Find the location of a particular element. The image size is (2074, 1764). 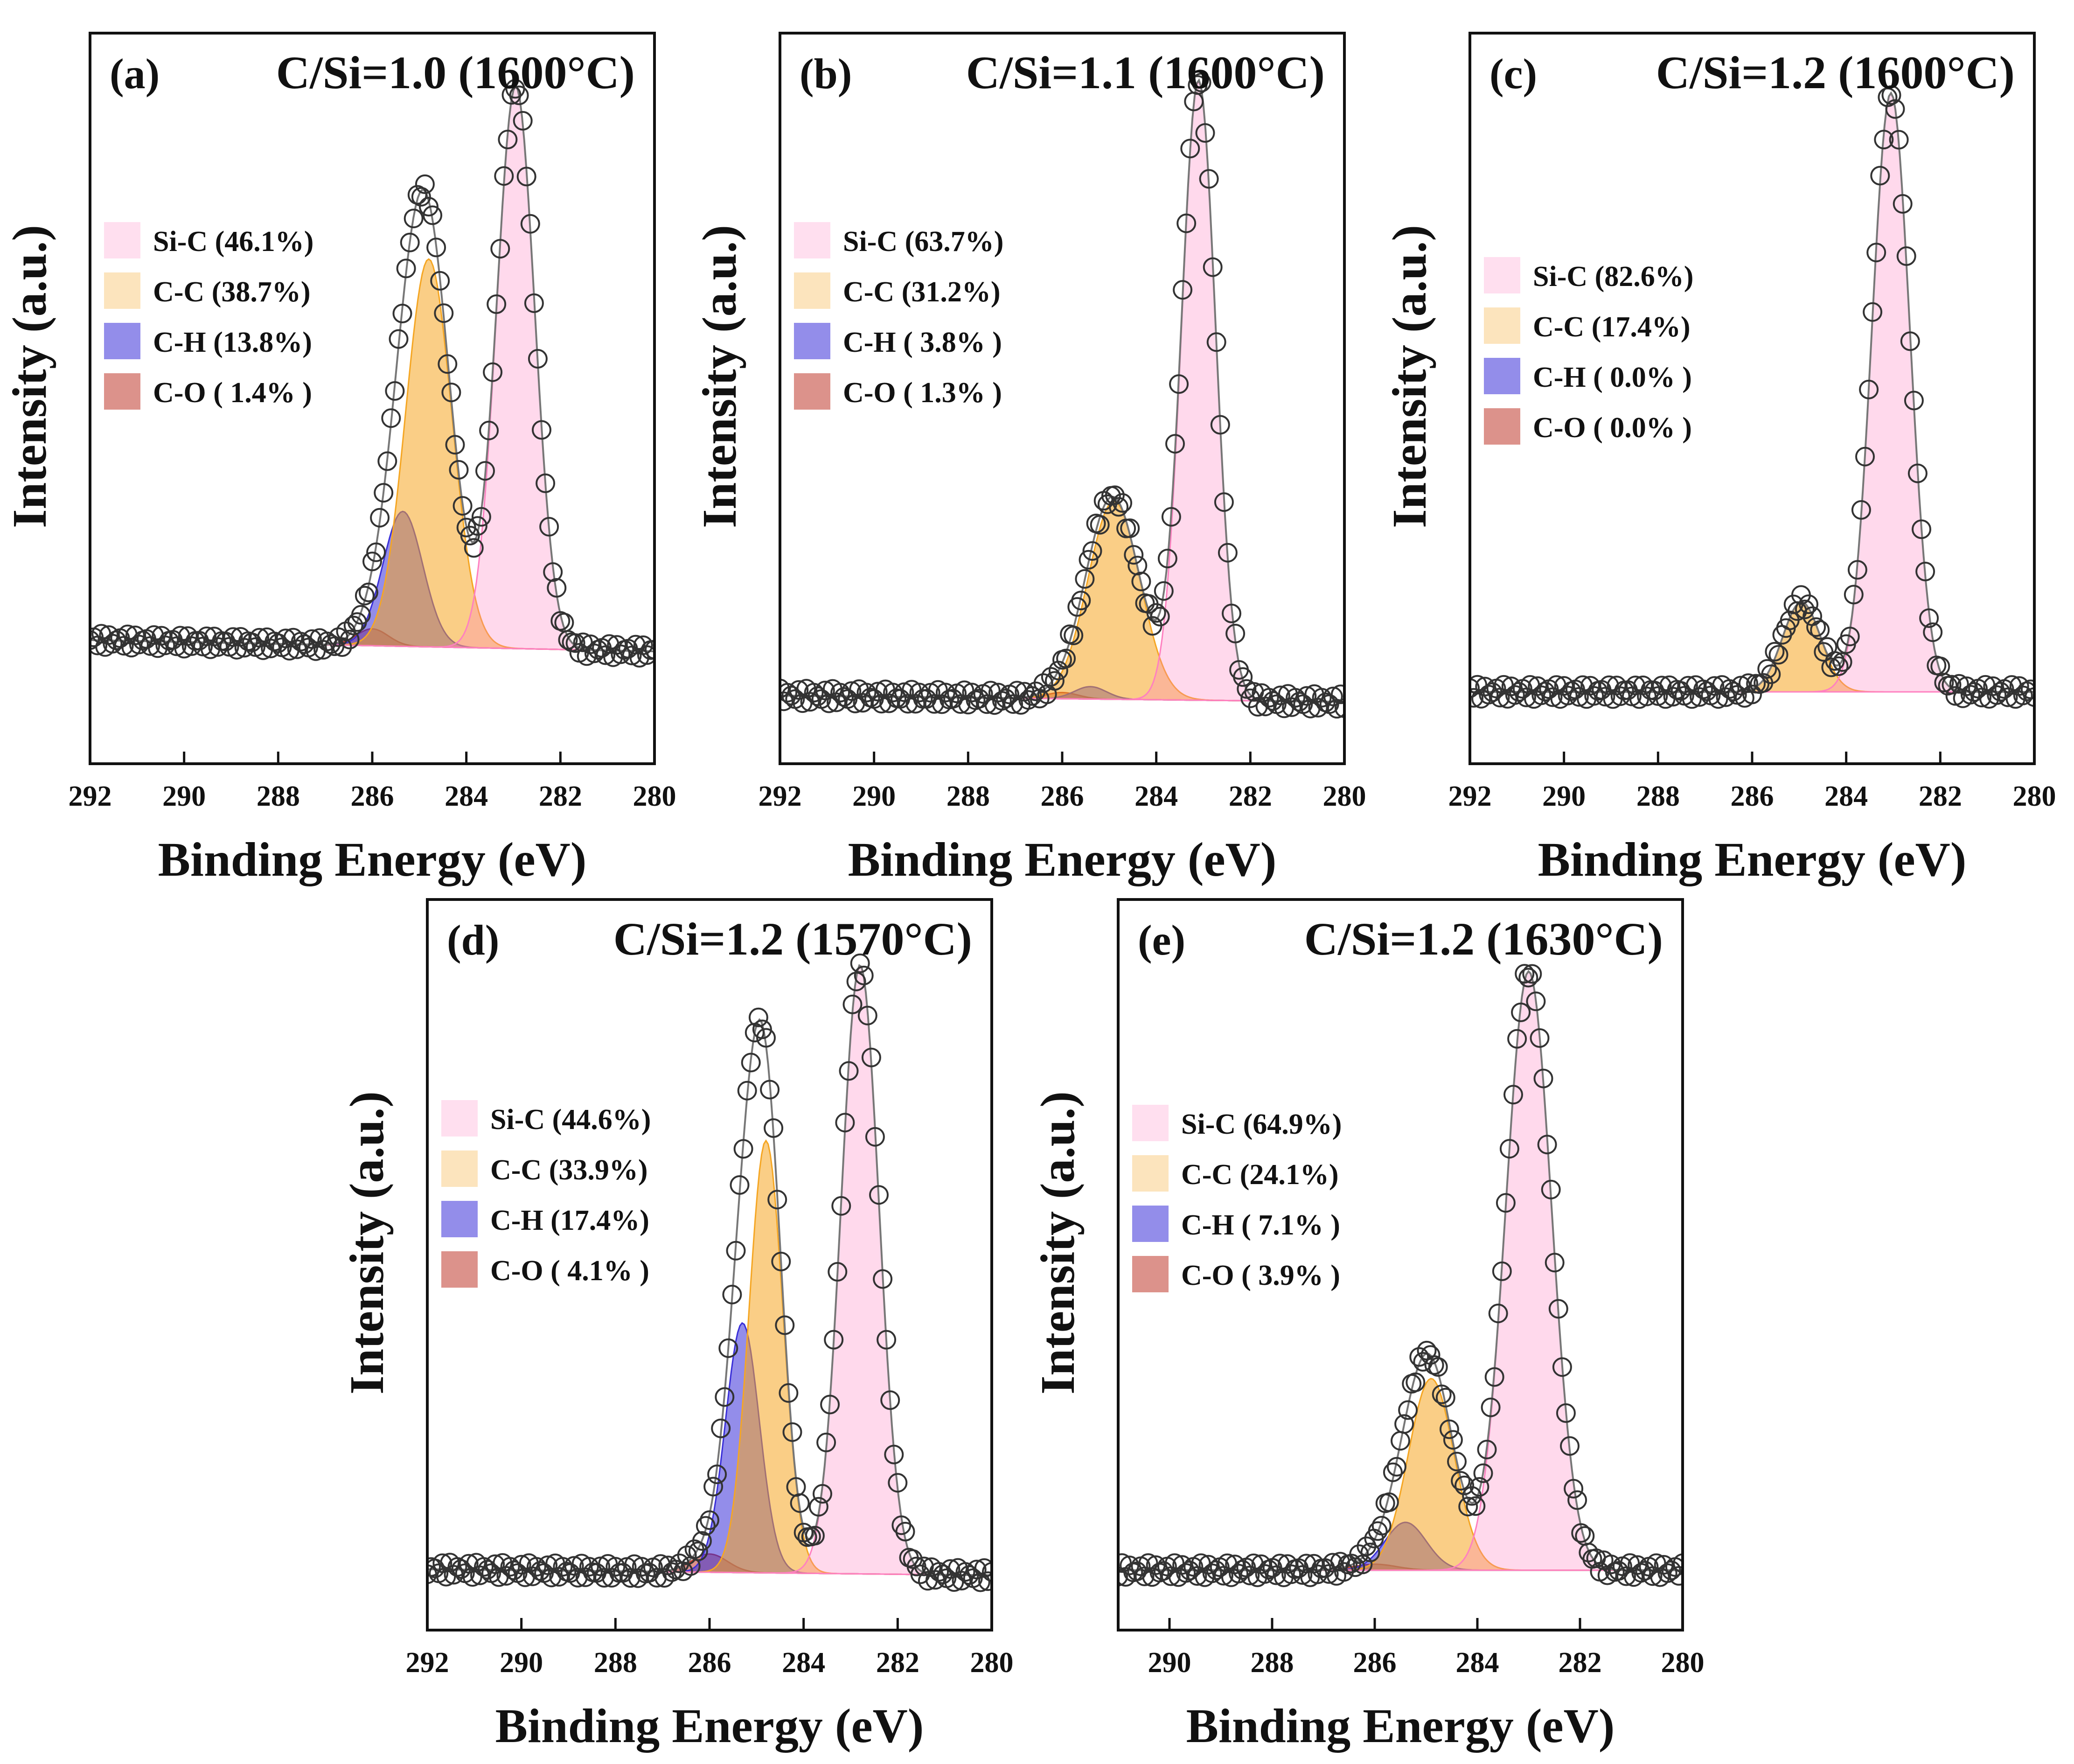

panel-b-x-tick-label: 286 is located at coordinates (1062, 796).